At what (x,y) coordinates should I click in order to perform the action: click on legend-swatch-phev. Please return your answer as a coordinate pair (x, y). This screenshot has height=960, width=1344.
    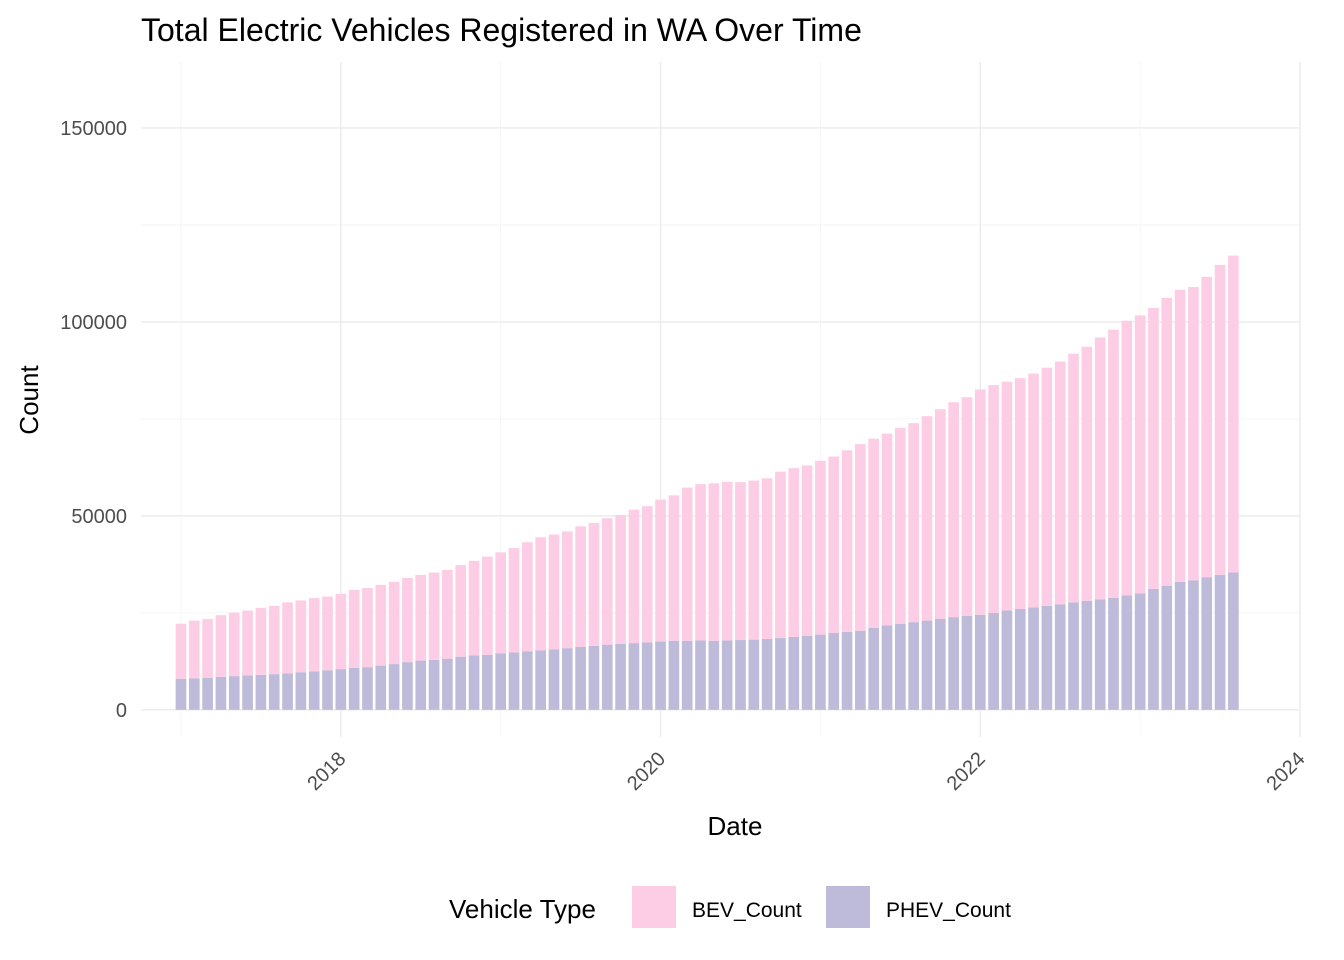
    Looking at the image, I should click on (848, 907).